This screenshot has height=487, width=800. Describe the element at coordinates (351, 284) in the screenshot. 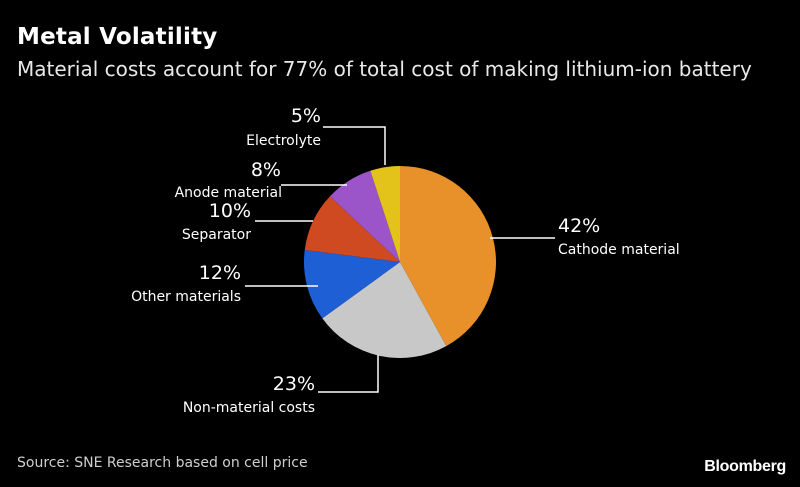

I see `pie-slice-other-materials` at that location.